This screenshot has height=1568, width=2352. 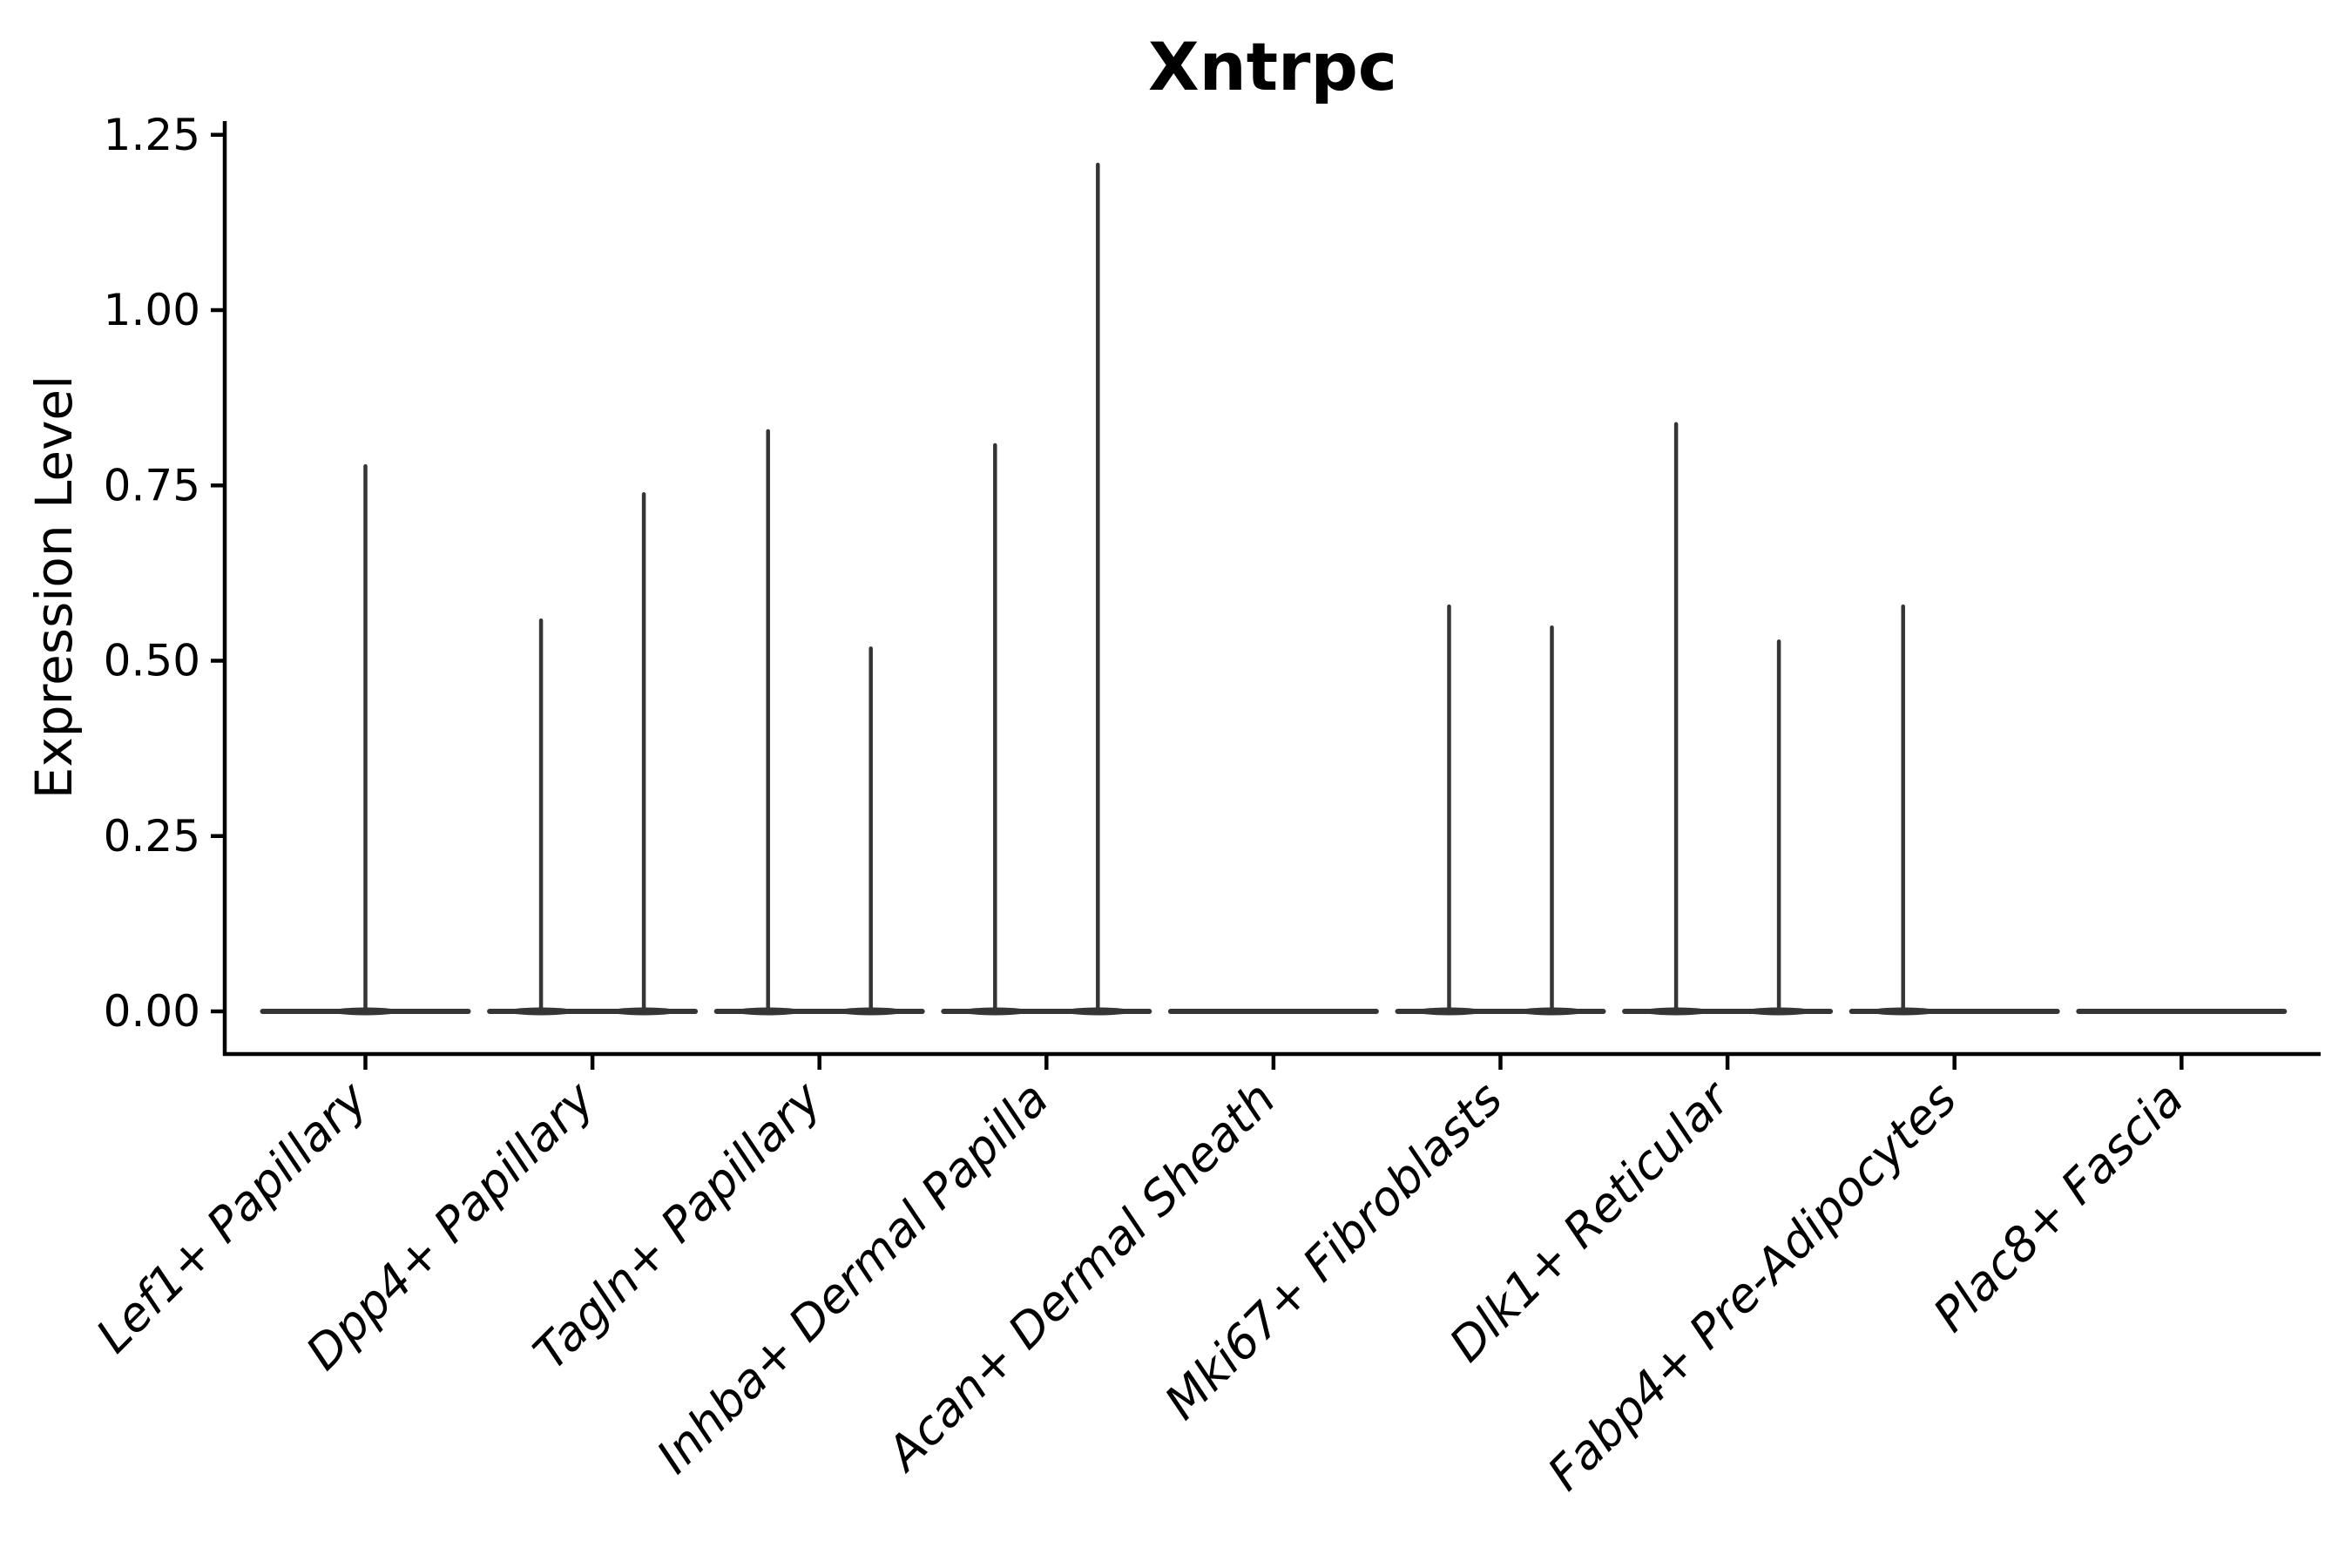 What do you see at coordinates (1753, 1286) in the screenshot?
I see `x-tick-label: Fabp4+ Pre-Adipocytes` at bounding box center [1753, 1286].